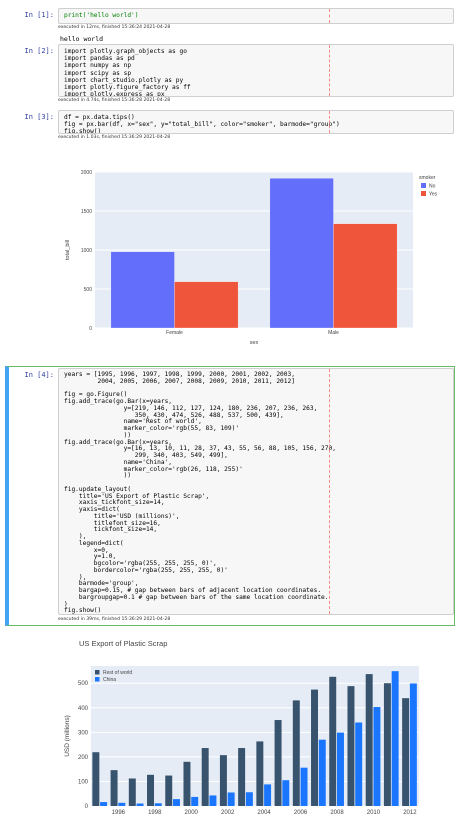 The height and width of the screenshot is (837, 474). Describe the element at coordinates (374, 813) in the screenshot. I see `x-tick-label: 2010` at that location.